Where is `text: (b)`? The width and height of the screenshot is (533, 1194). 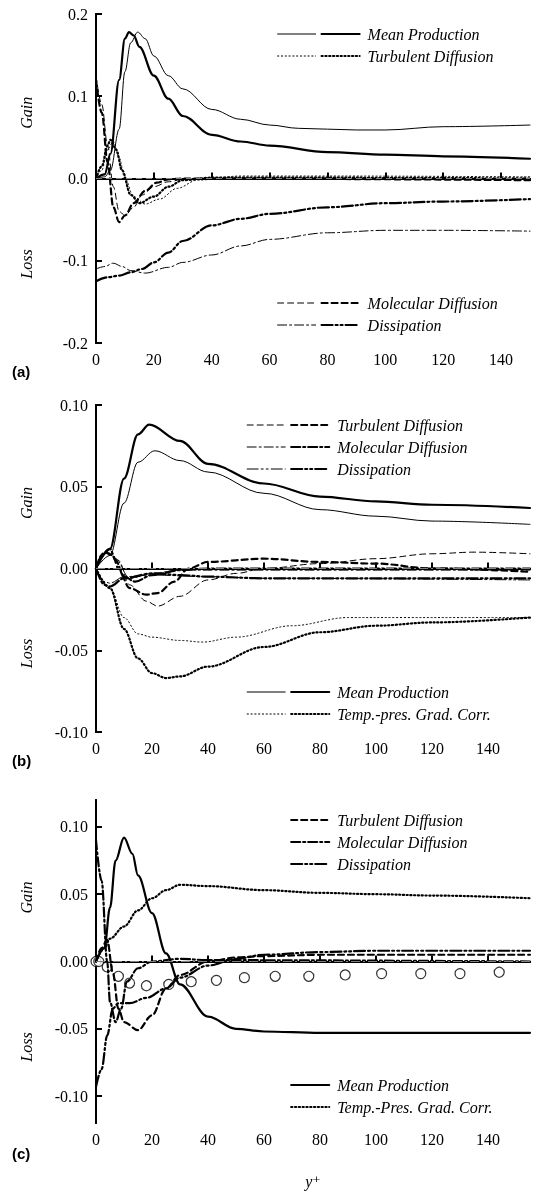 text: (b) is located at coordinates (22, 760).